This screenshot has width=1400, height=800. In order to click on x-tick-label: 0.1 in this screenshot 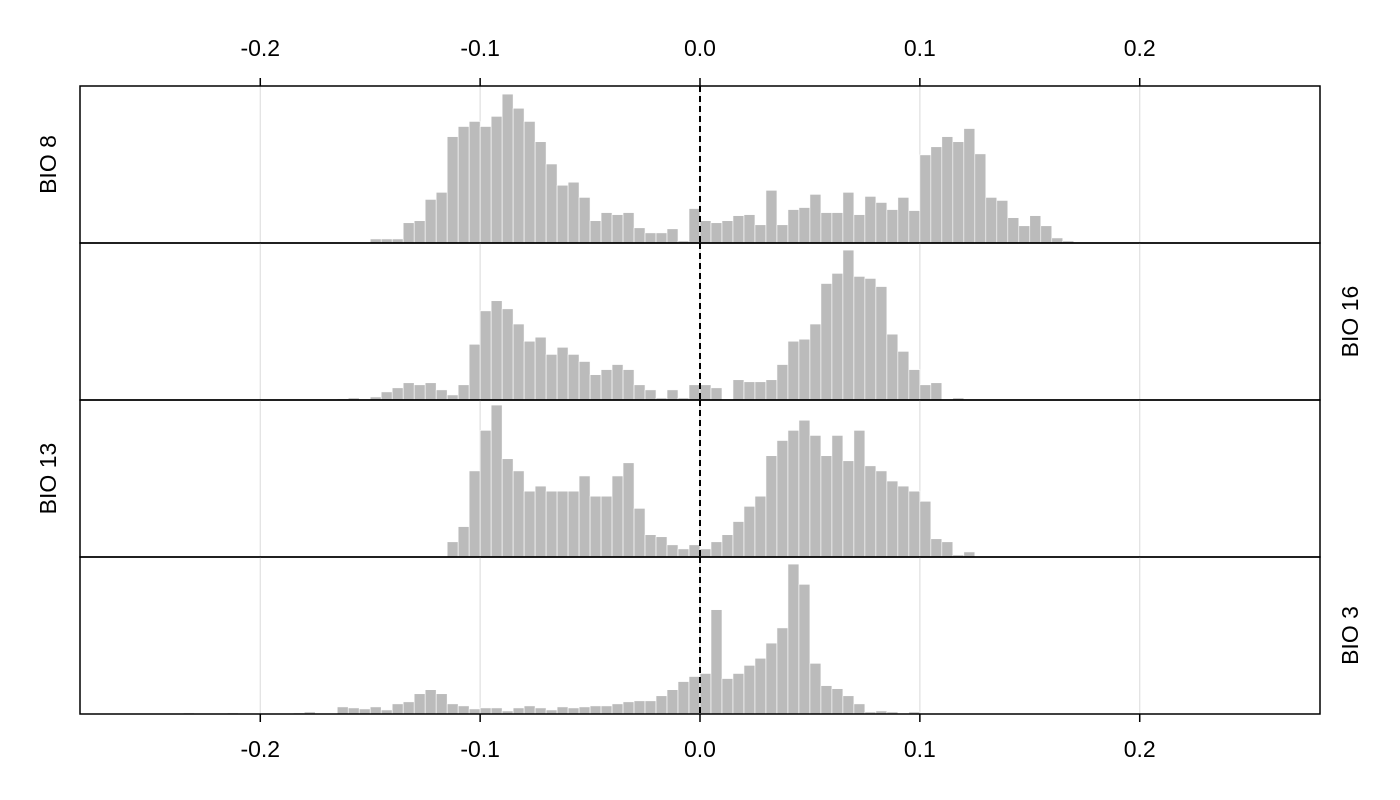, I will do `click(920, 749)`.